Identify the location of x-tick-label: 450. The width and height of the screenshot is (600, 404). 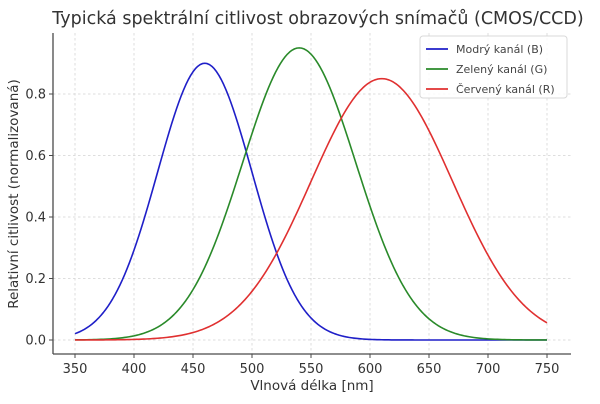
(193, 369).